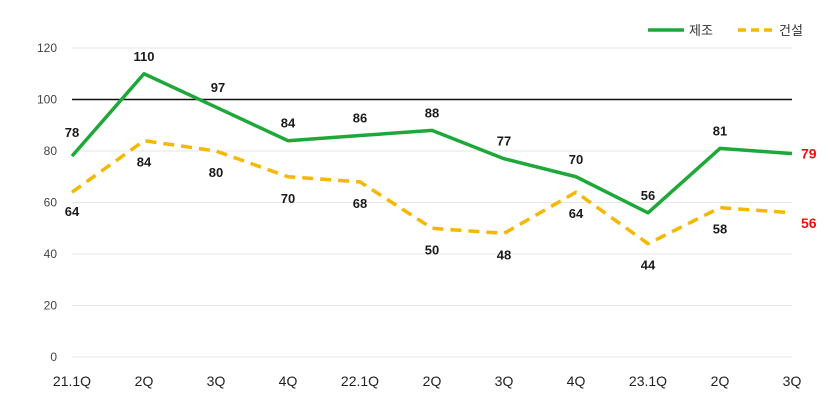 The width and height of the screenshot is (830, 405). Describe the element at coordinates (725, 31) in the screenshot. I see `legend: 제조 건설` at that location.